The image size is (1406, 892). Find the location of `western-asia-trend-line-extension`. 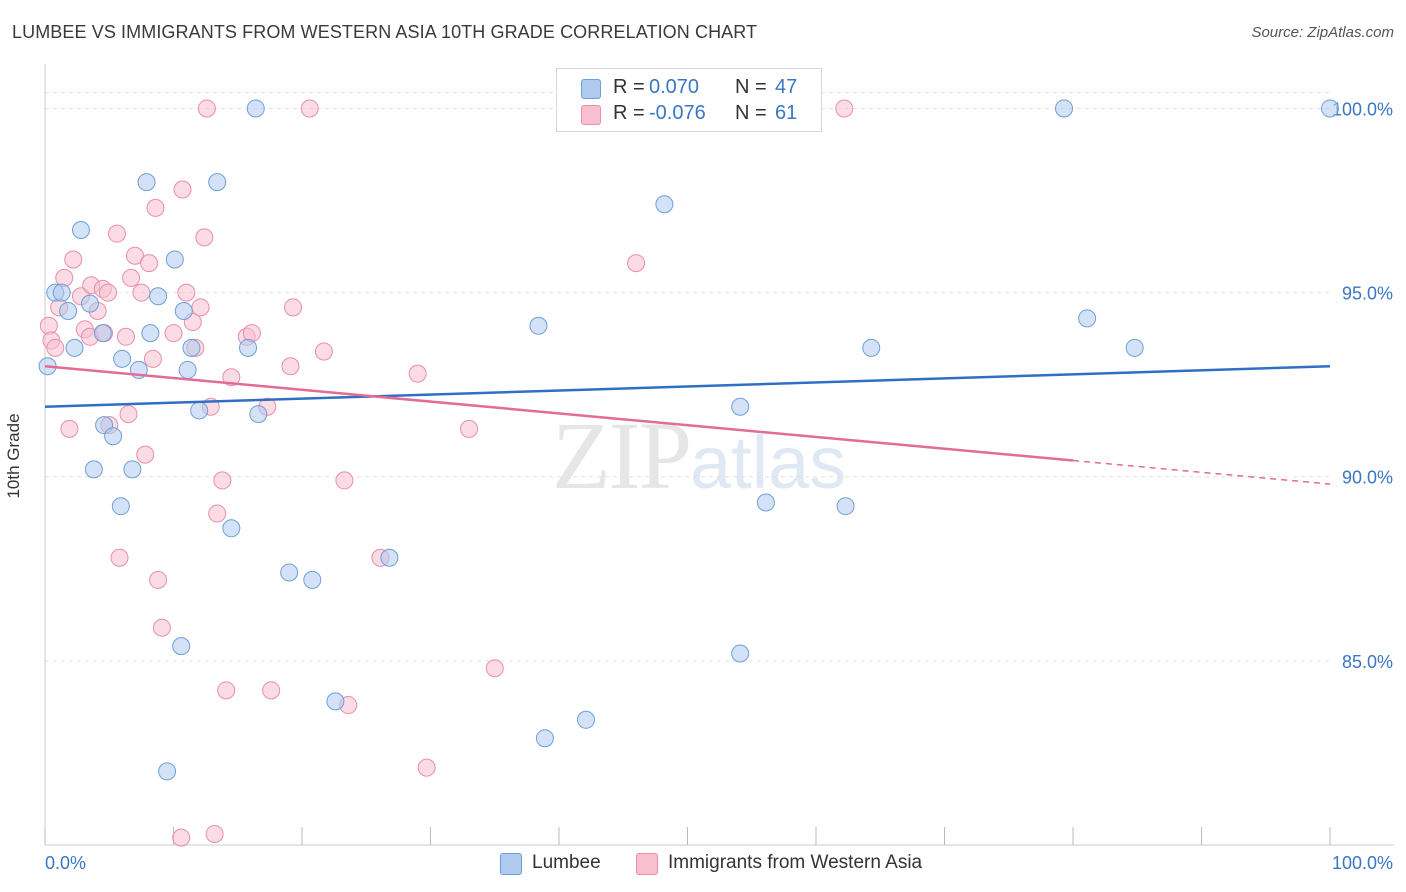

western-asia-trend-line-extension is located at coordinates (1201, 472).